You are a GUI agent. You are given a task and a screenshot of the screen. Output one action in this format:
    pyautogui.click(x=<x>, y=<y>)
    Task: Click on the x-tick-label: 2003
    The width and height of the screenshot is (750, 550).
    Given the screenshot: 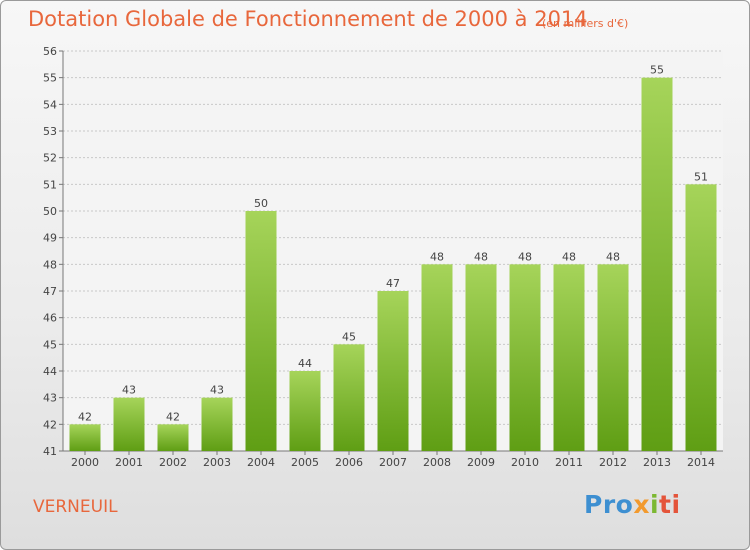 What is the action you would take?
    pyautogui.click(x=217, y=462)
    